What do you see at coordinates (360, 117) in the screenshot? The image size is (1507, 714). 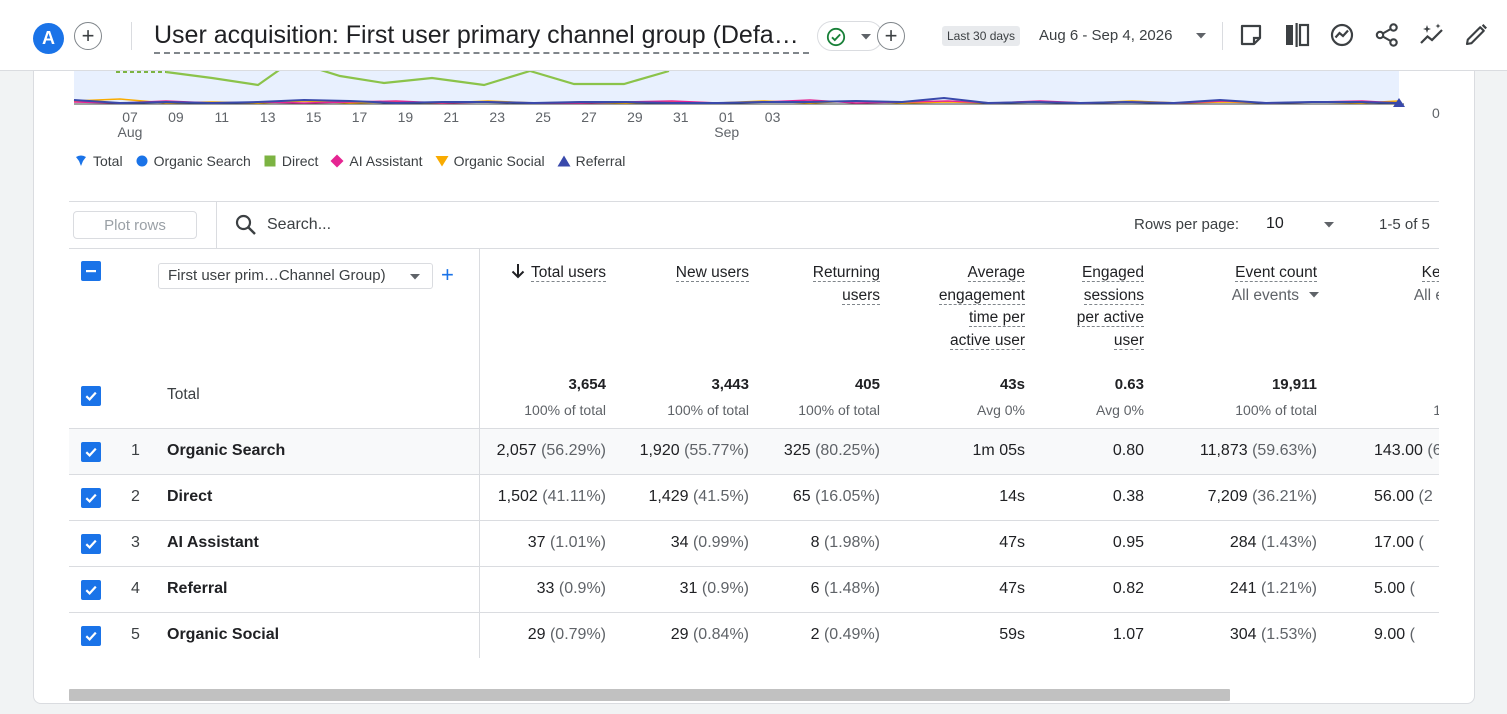 I see `x-tick-label: 17` at bounding box center [360, 117].